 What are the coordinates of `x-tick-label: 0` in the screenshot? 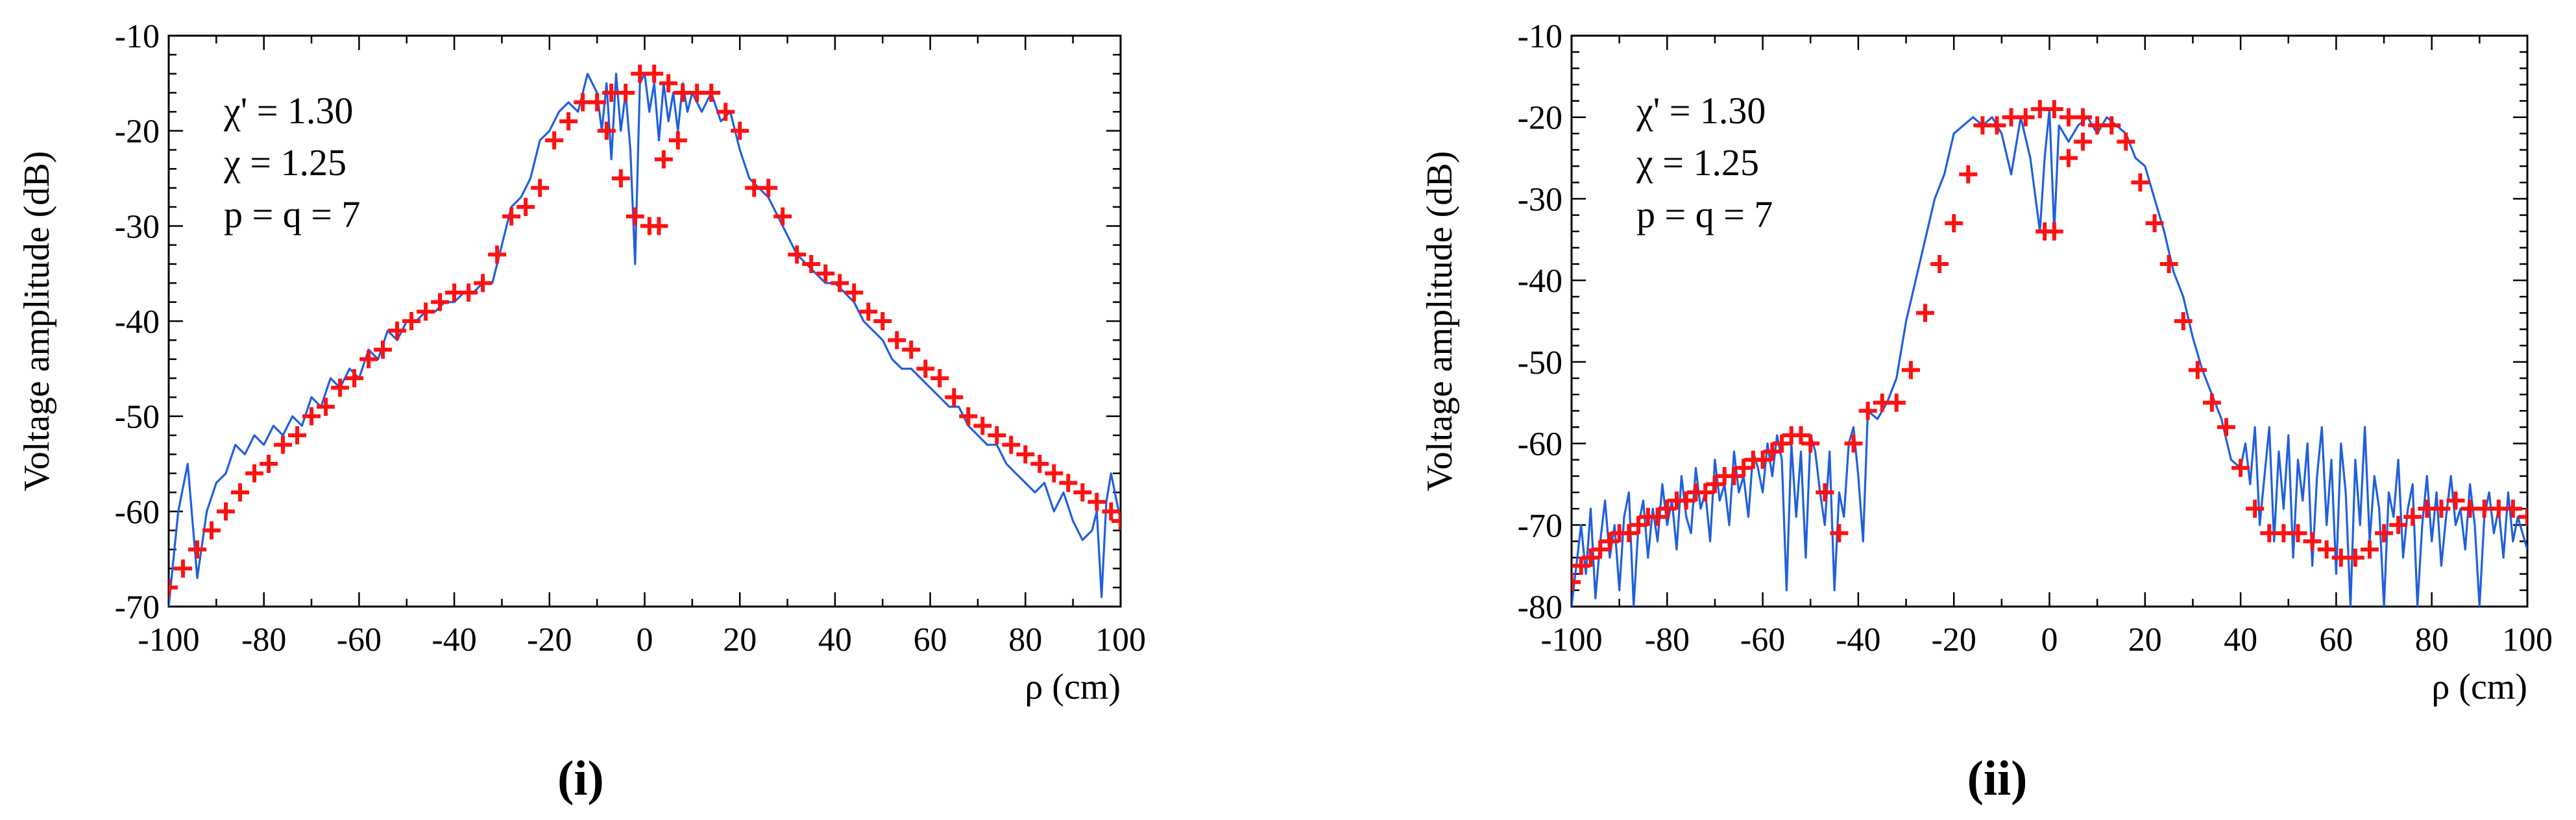 It's located at (2049, 639).